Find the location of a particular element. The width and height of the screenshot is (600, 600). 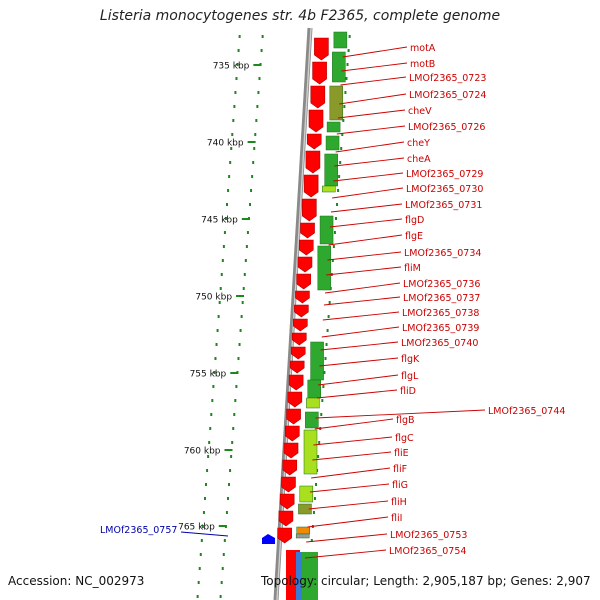

ruler-tick-label: 745 kbp is located at coordinates (219, 221).